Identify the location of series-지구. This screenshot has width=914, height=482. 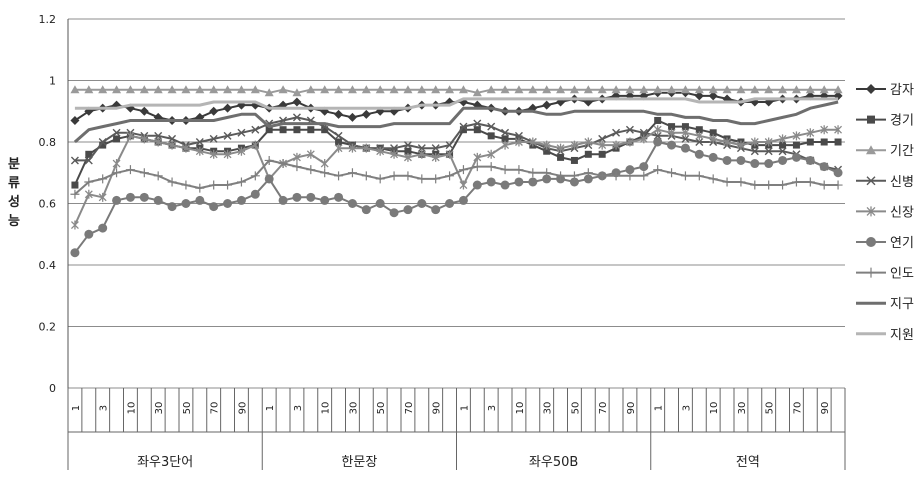
(456, 122).